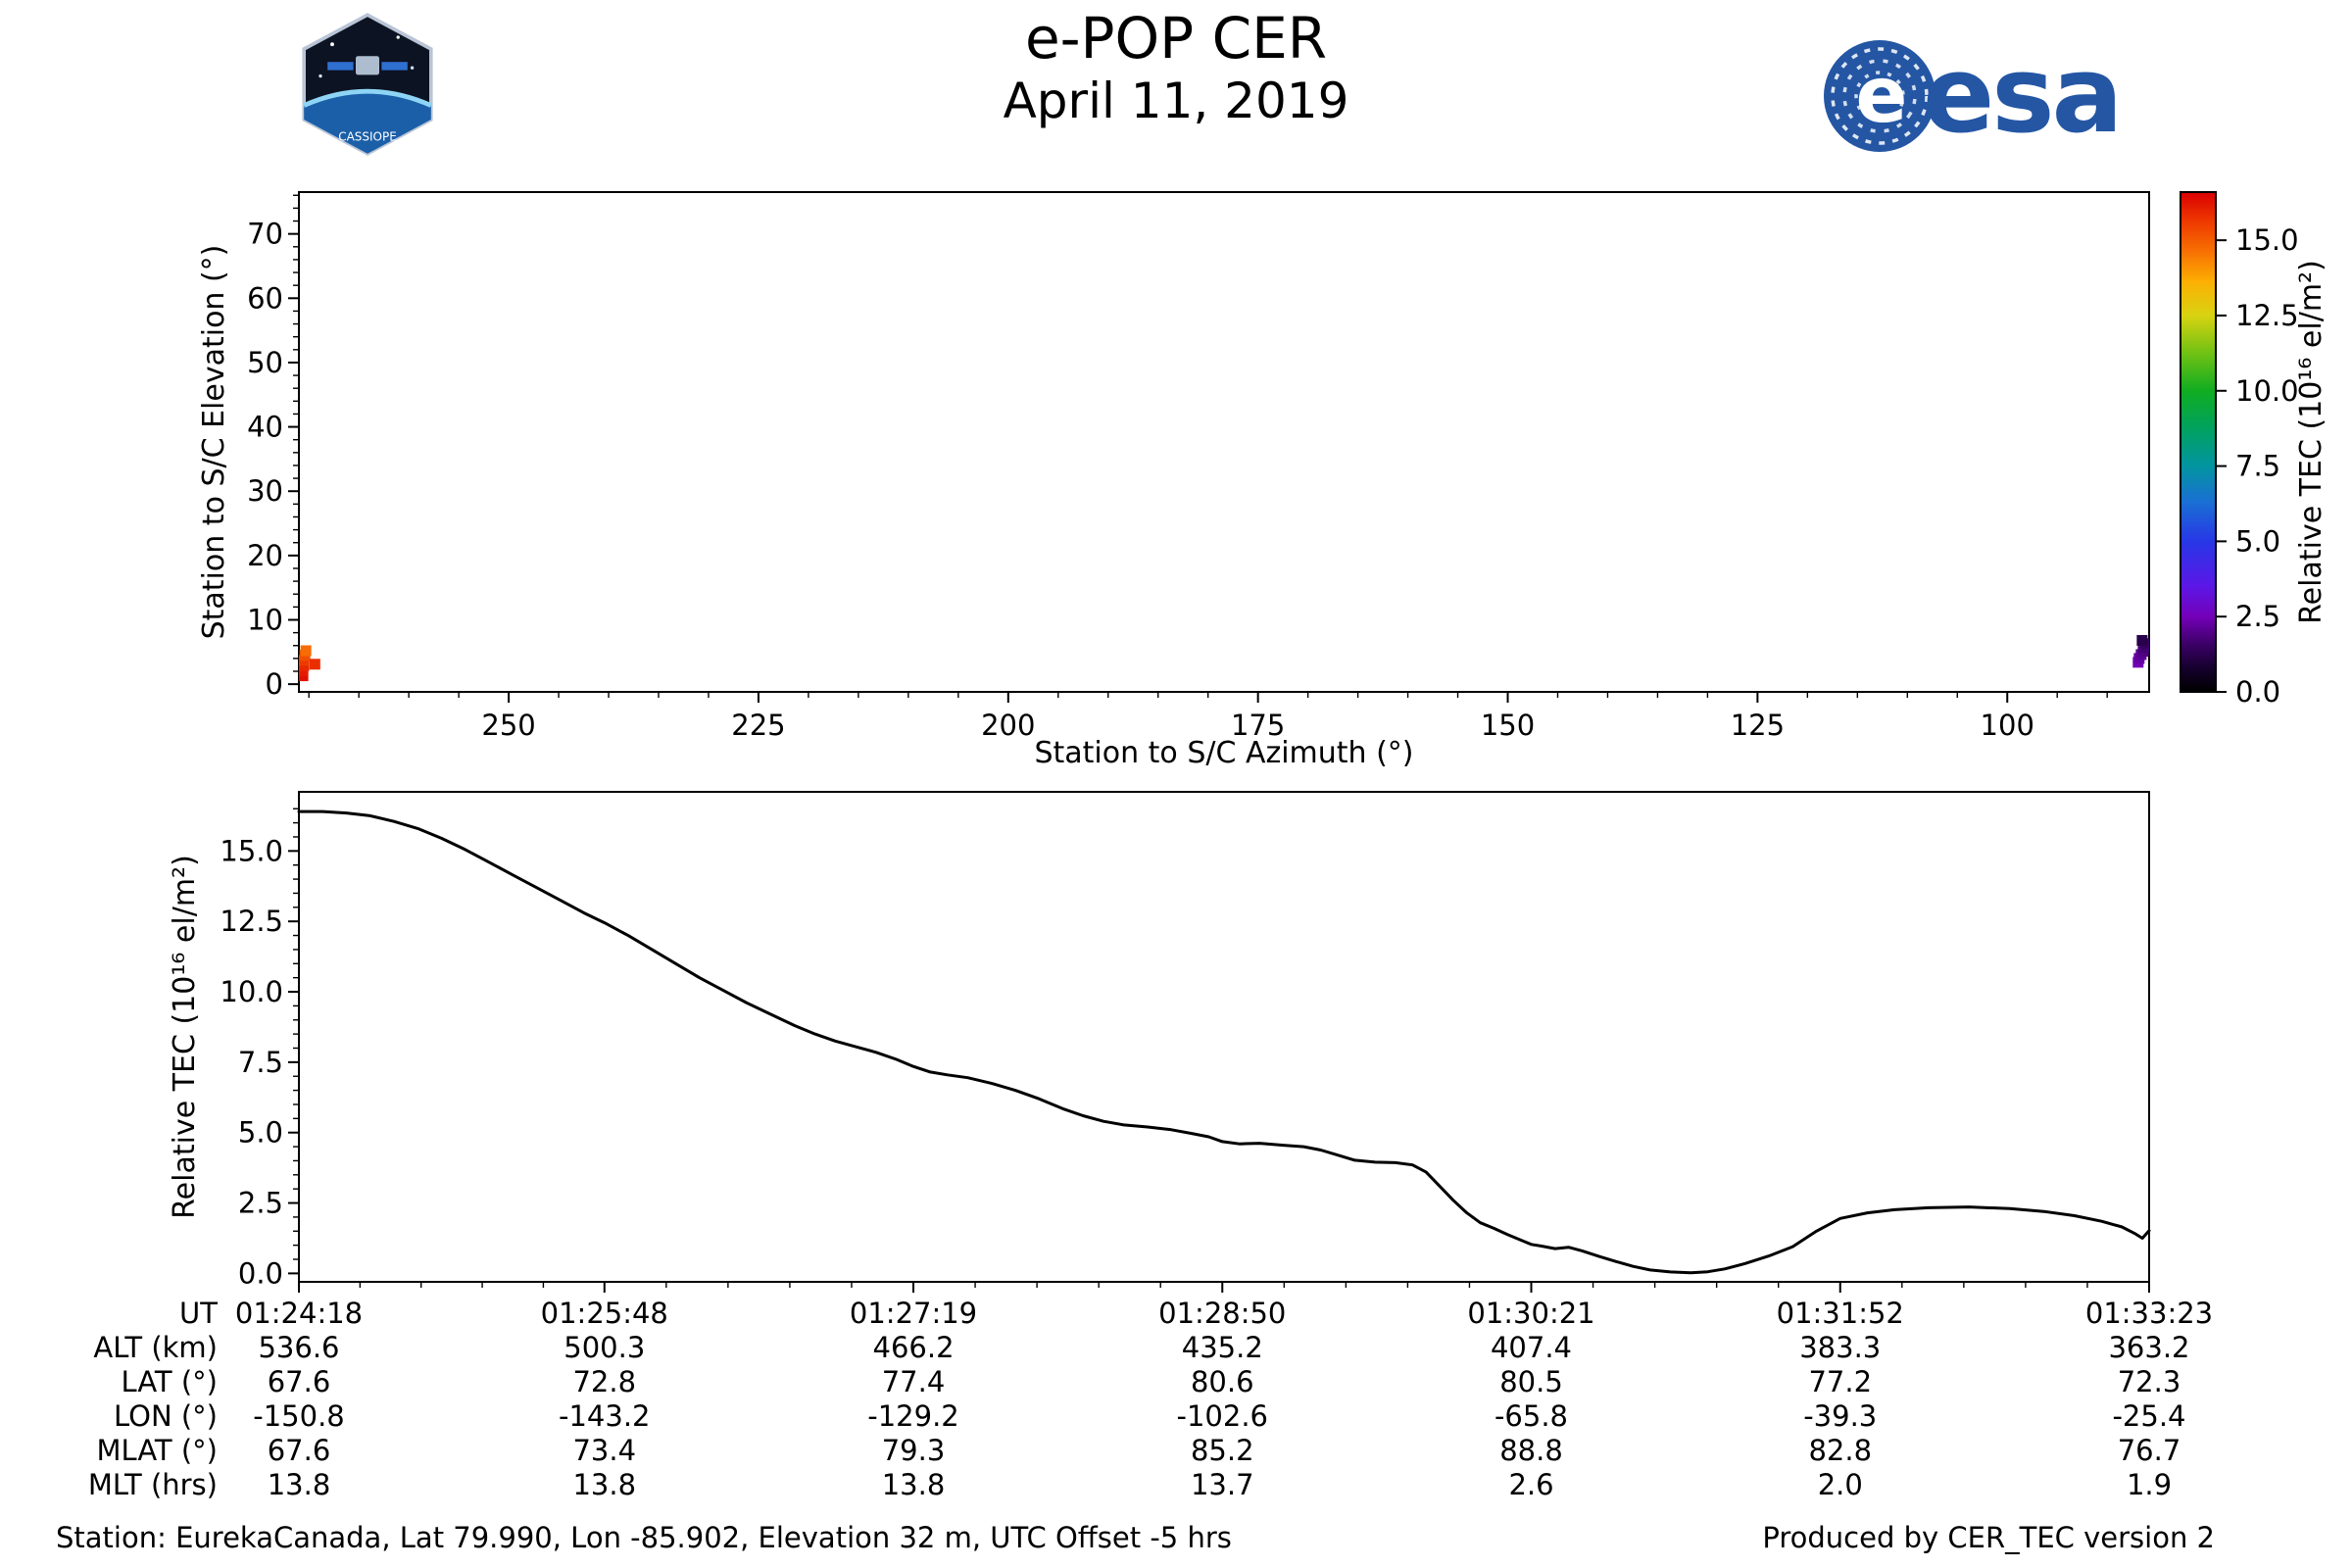 This screenshot has height=1568, width=2352. Describe the element at coordinates (913, 1450) in the screenshot. I see `table-cell: 79.3` at that location.